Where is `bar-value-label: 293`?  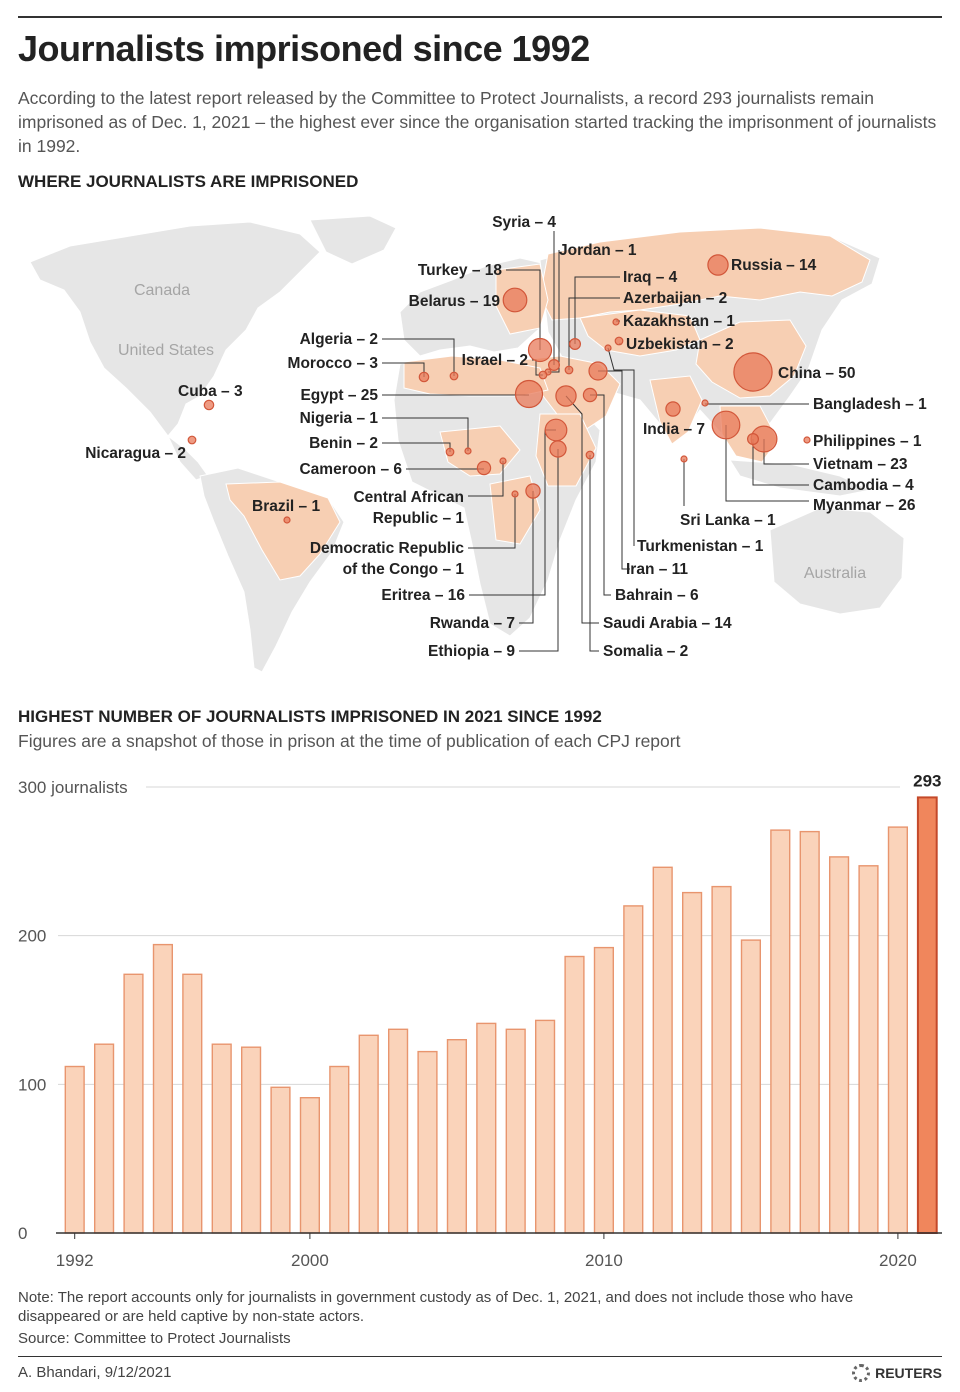
bar-value-label: 293 is located at coordinates (927, 780).